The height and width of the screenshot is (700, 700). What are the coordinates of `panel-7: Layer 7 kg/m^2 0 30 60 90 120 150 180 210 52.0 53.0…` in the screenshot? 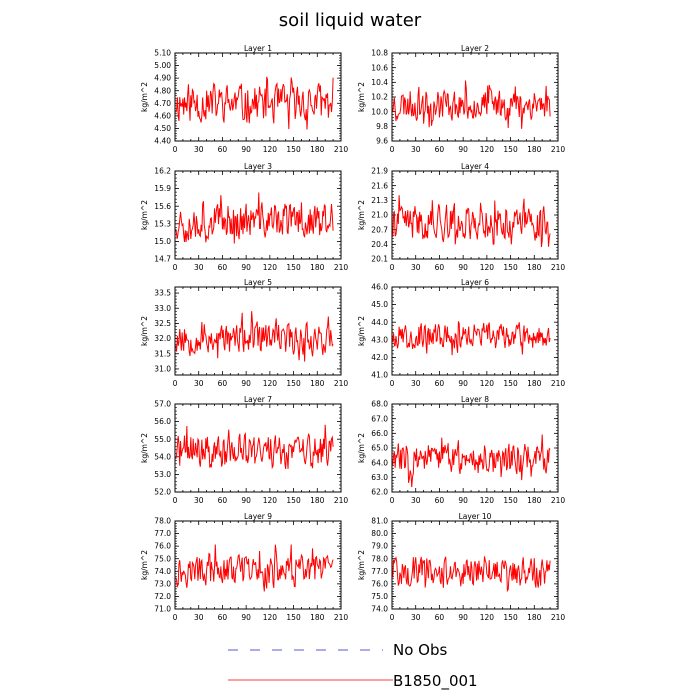 It's located at (244, 450).